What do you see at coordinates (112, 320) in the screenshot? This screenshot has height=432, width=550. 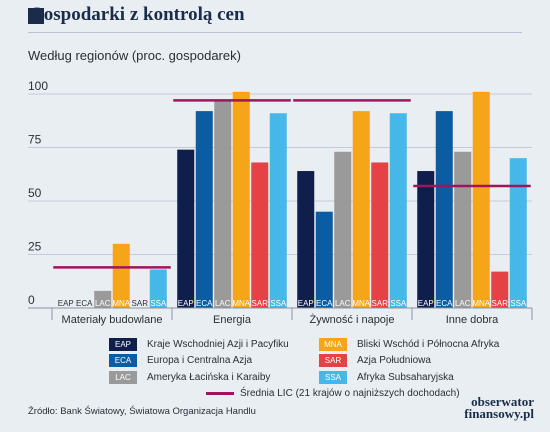 I see `category-label: Materiały budowlane` at bounding box center [112, 320].